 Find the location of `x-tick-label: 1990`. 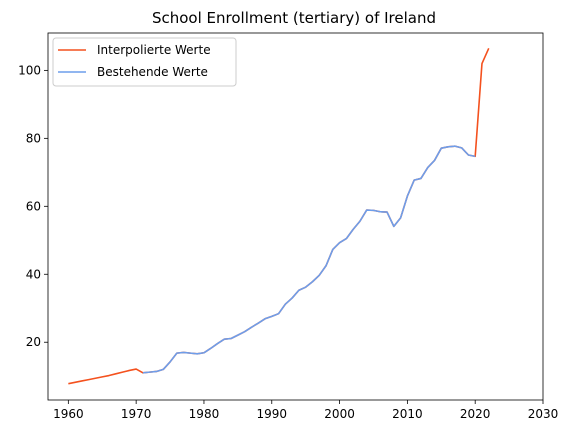

x-tick-label: 1990 is located at coordinates (271, 414).